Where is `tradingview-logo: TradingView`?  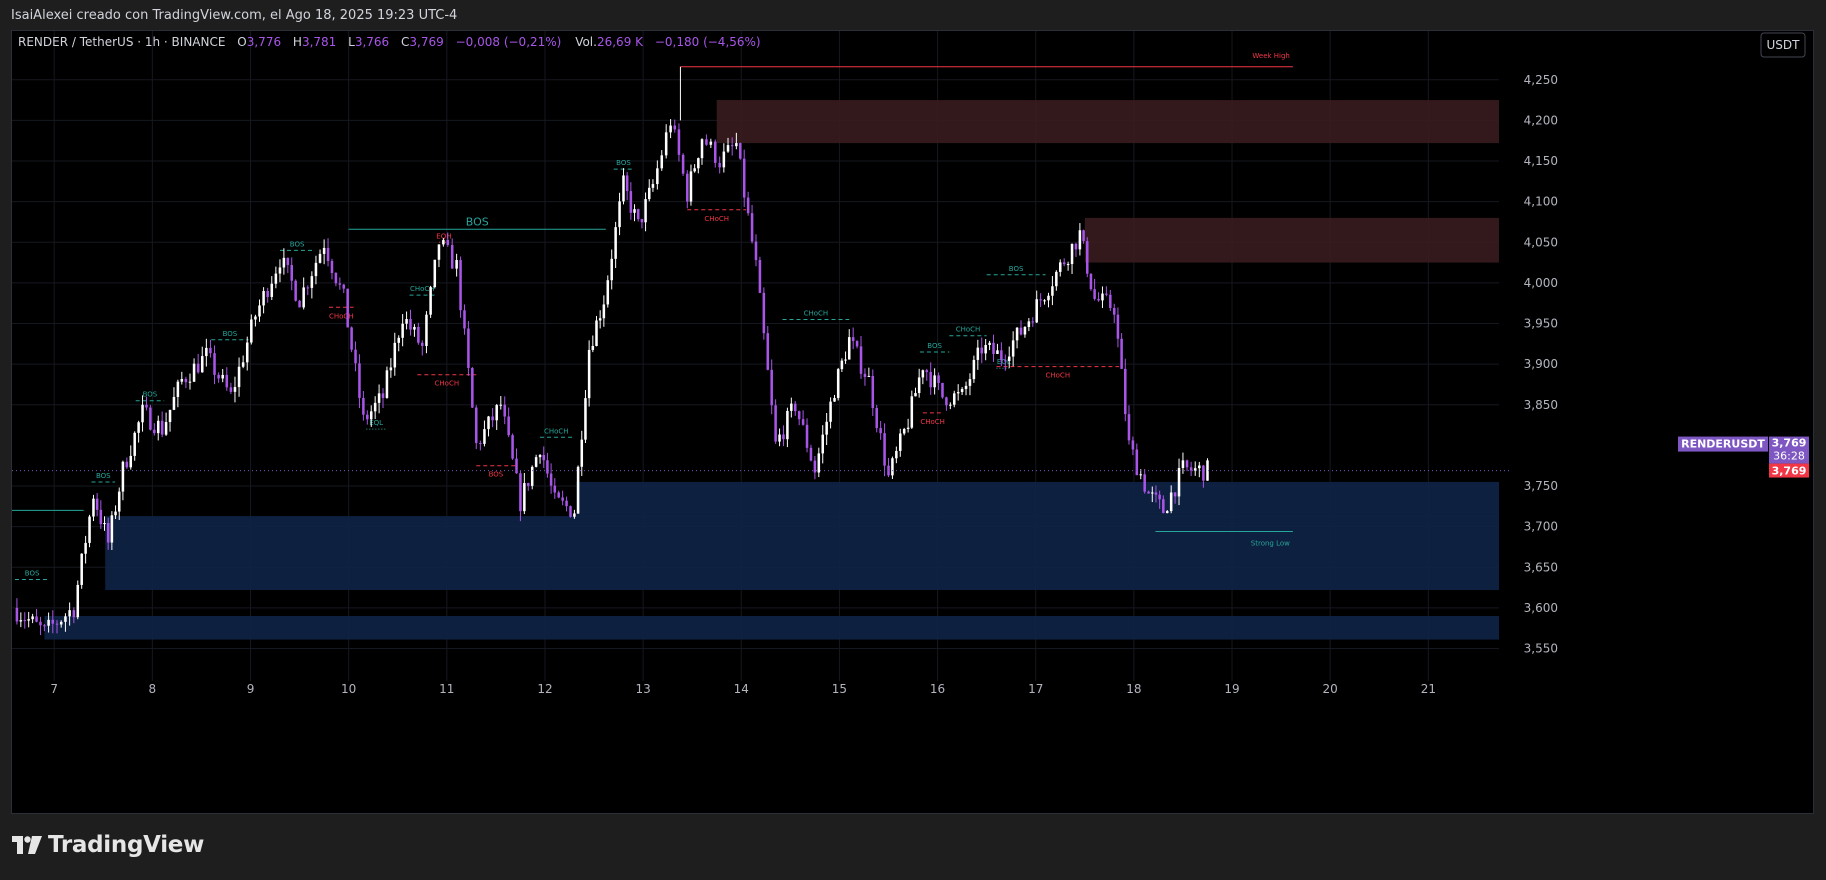 tradingview-logo: TradingView is located at coordinates (108, 845).